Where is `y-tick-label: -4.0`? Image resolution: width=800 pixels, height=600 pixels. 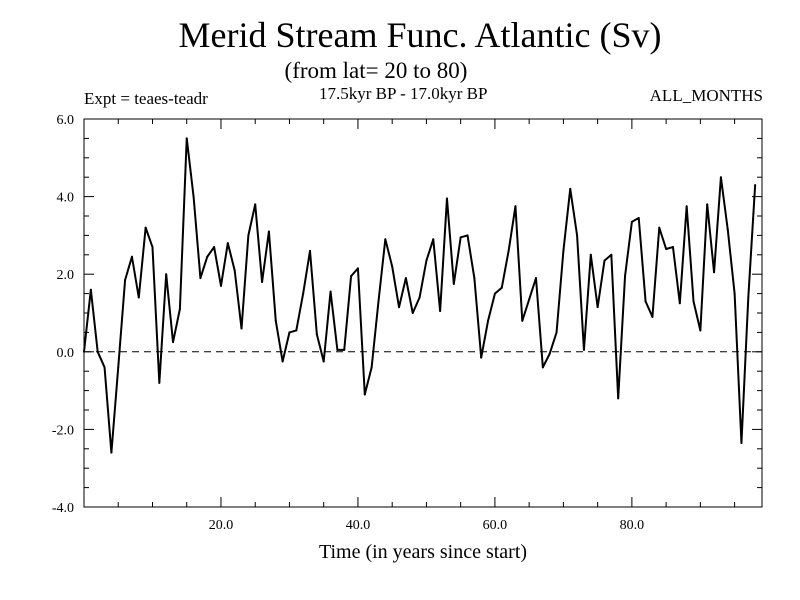 y-tick-label: -4.0 is located at coordinates (63, 508).